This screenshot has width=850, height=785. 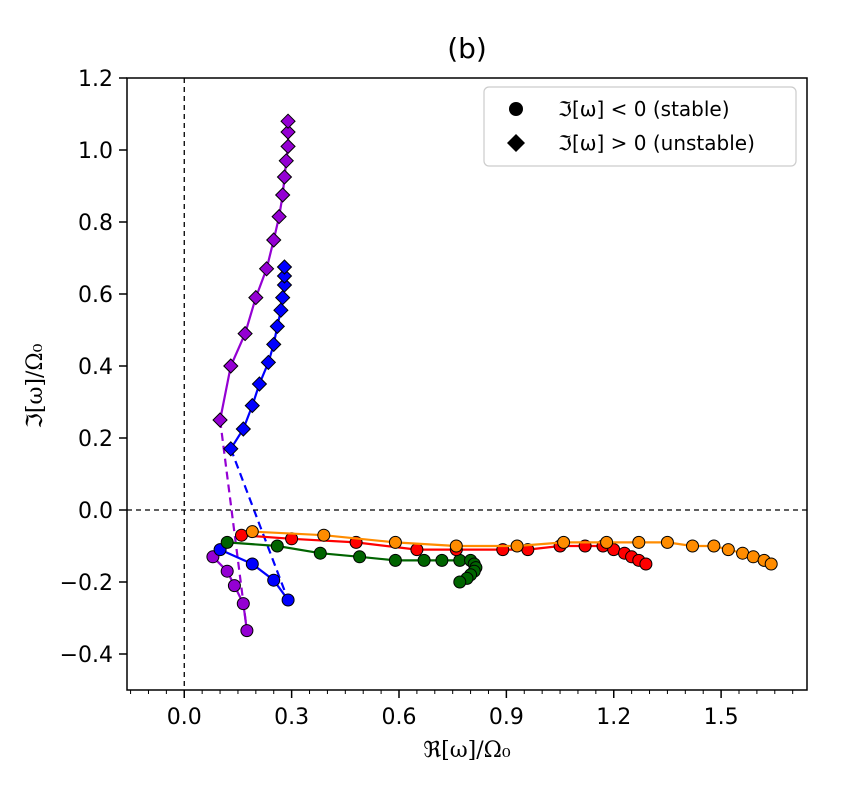 I want to click on y-tick-label: 0.0, so click(x=95, y=511).